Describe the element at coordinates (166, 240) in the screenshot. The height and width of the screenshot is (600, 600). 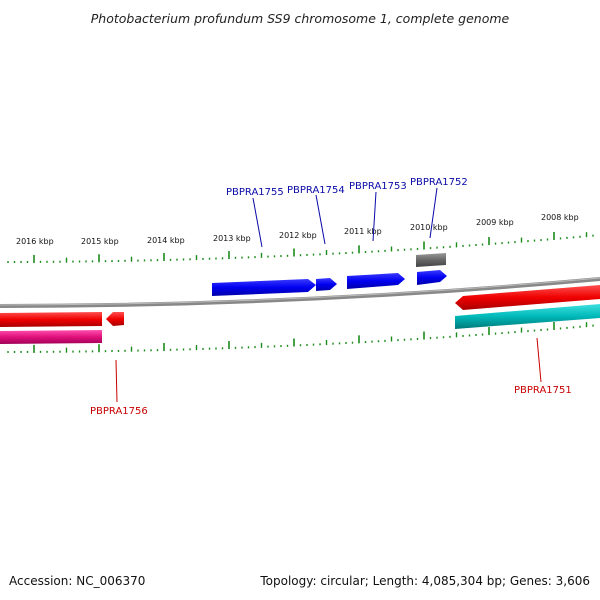
I see `kbp-label-2014: 2014 kbp` at that location.